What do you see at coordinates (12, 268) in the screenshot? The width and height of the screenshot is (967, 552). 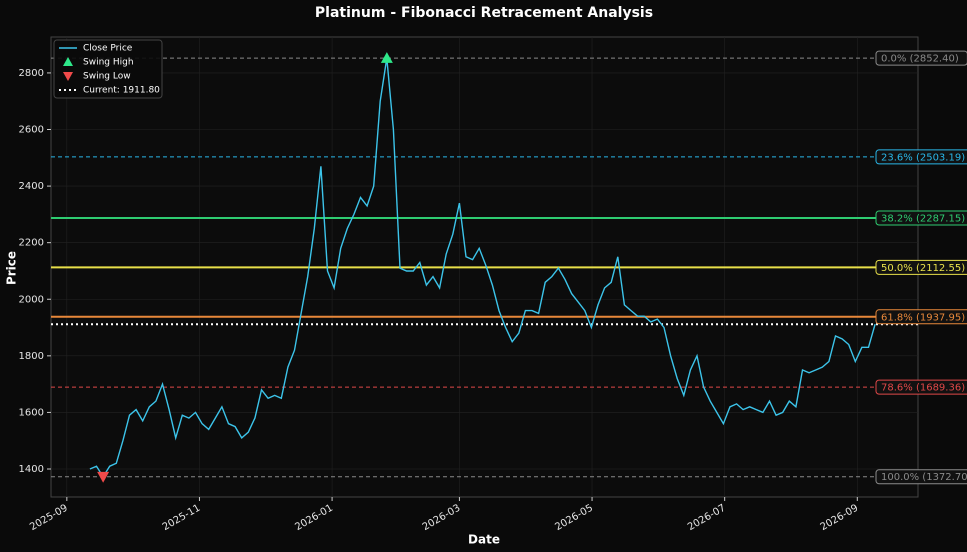 I see `y-axis-label: Price` at bounding box center [12, 268].